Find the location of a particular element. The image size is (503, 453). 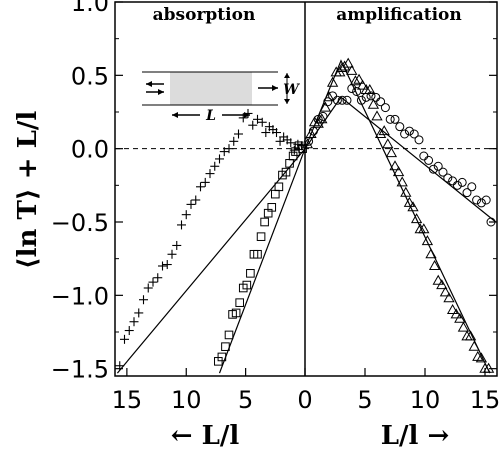

x-tick-label-right: 10 is located at coordinates (425, 400).